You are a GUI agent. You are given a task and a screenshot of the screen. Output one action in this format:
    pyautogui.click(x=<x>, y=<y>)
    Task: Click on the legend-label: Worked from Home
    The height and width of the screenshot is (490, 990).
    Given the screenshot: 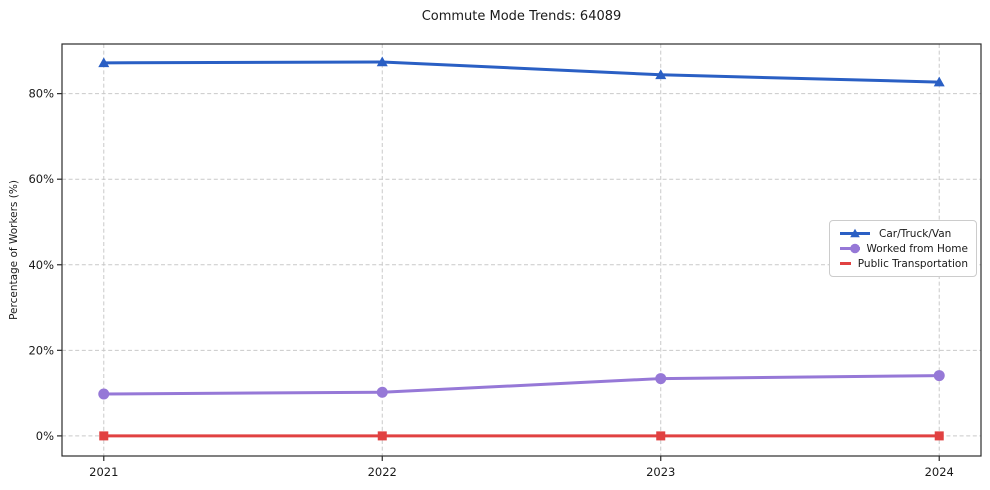 What is the action you would take?
    pyautogui.click(x=917, y=248)
    